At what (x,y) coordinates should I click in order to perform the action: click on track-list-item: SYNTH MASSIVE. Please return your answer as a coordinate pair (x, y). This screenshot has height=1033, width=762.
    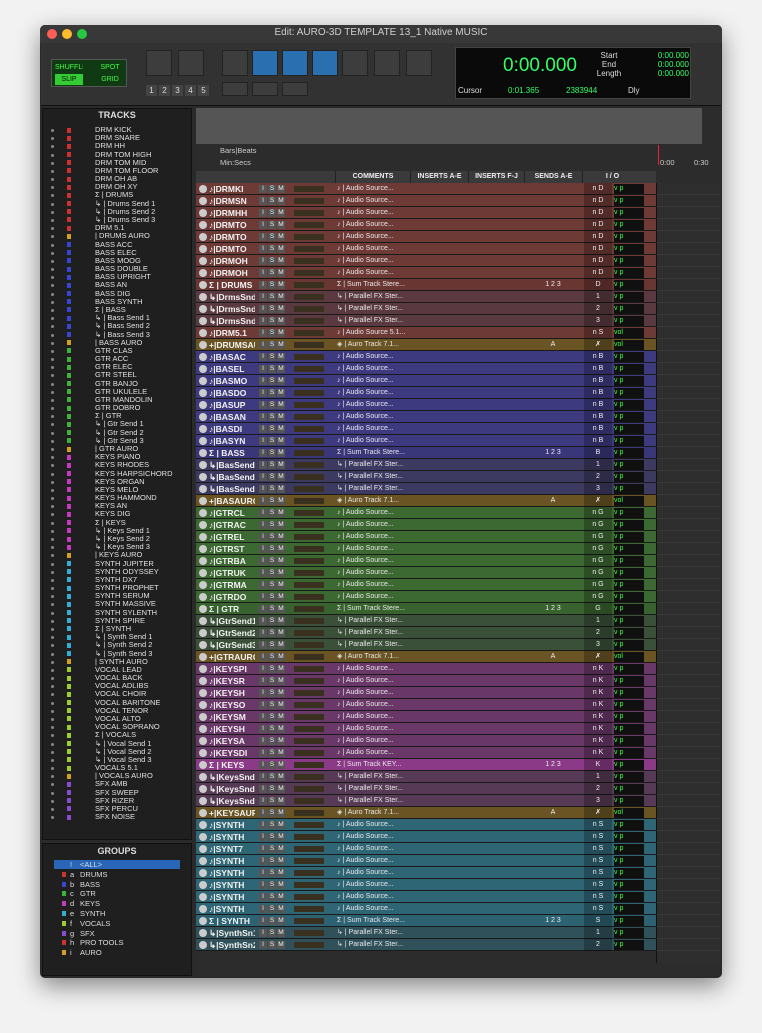
    Looking at the image, I should click on (125, 604).